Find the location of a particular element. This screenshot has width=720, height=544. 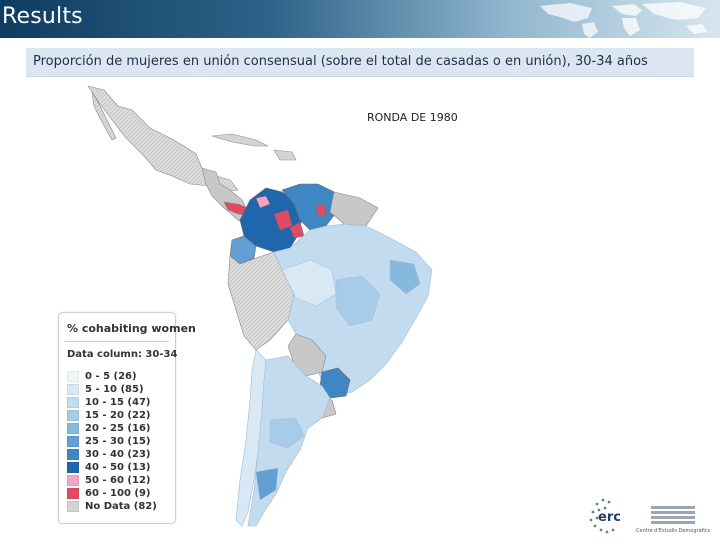

ced-logo-text: Centre d'Estudis Demogràfics is located at coordinates (673, 531).